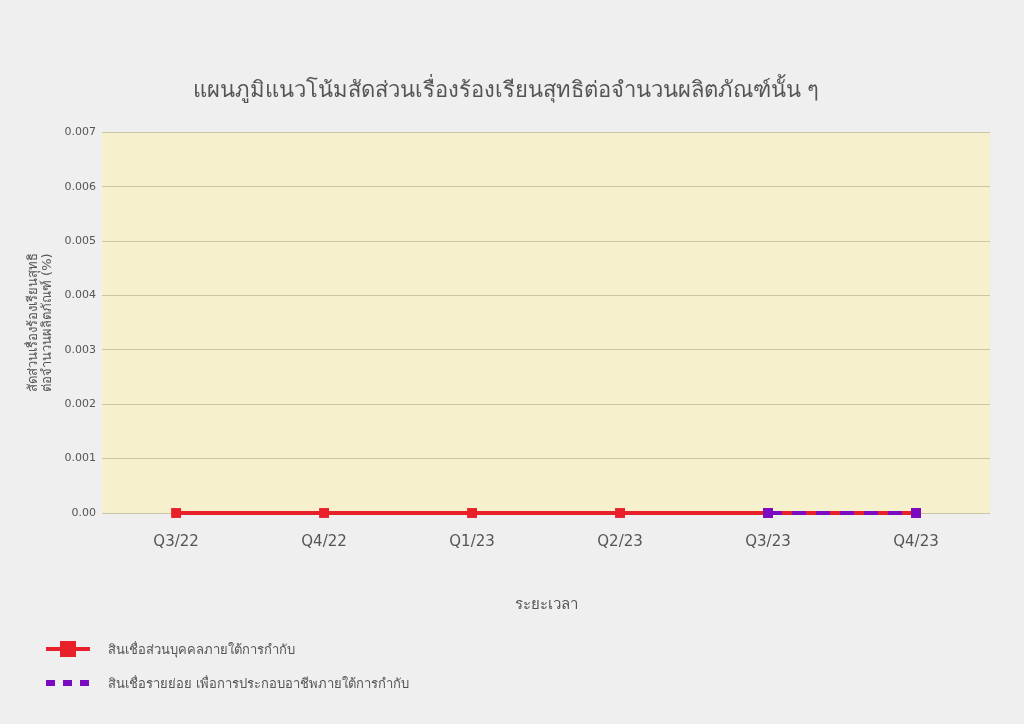  Describe the element at coordinates (546, 603) in the screenshot. I see `x-axis-title: ระยะเวลา` at that location.